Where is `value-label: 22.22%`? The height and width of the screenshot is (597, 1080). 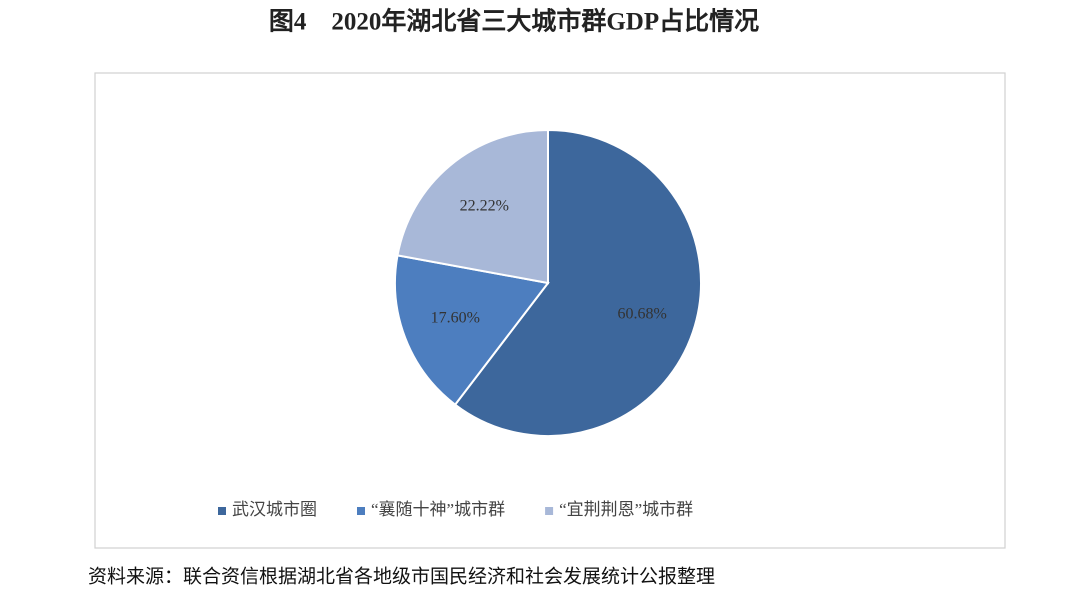 value-label: 22.22% is located at coordinates (484, 205).